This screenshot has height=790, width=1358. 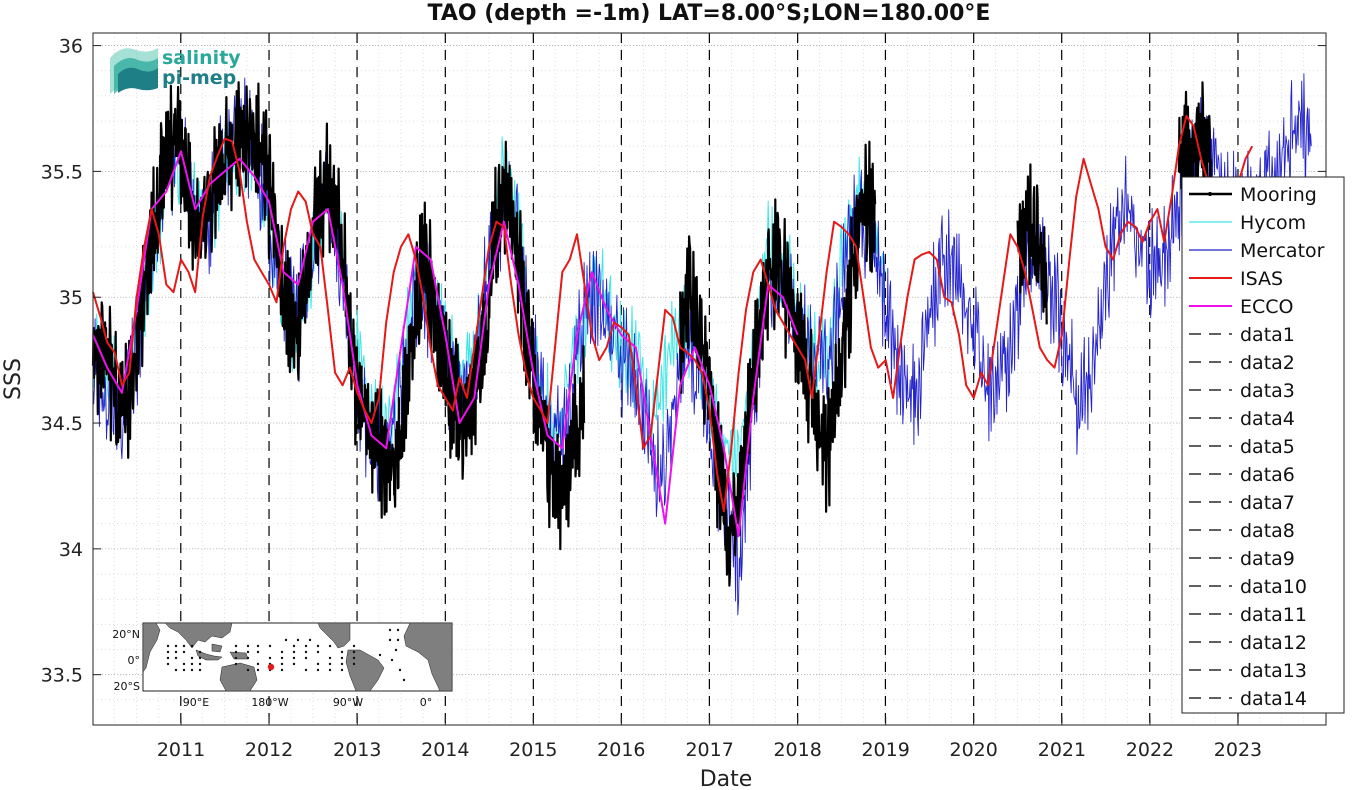 What do you see at coordinates (1238, 750) in the screenshot?
I see `x-tick-label: 2023` at bounding box center [1238, 750].